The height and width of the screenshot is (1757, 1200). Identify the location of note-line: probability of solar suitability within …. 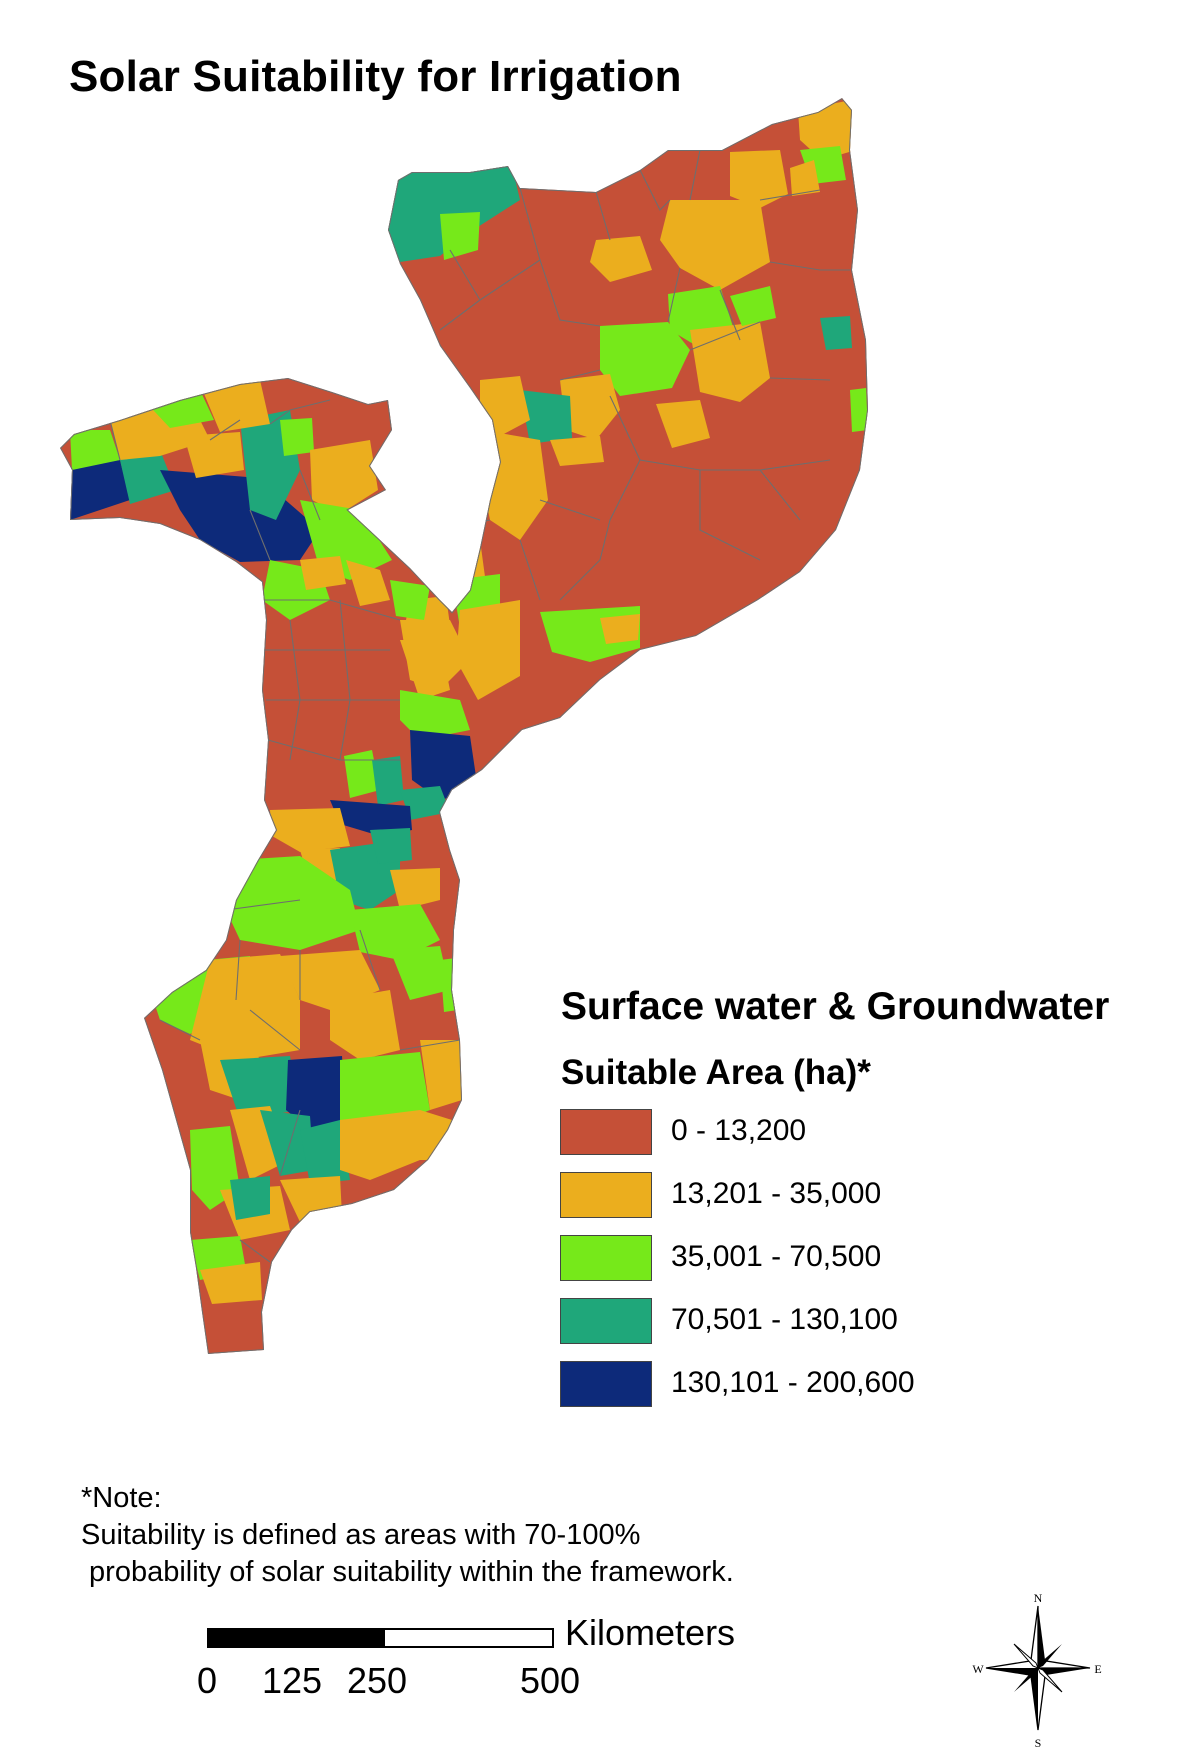
(407, 1572).